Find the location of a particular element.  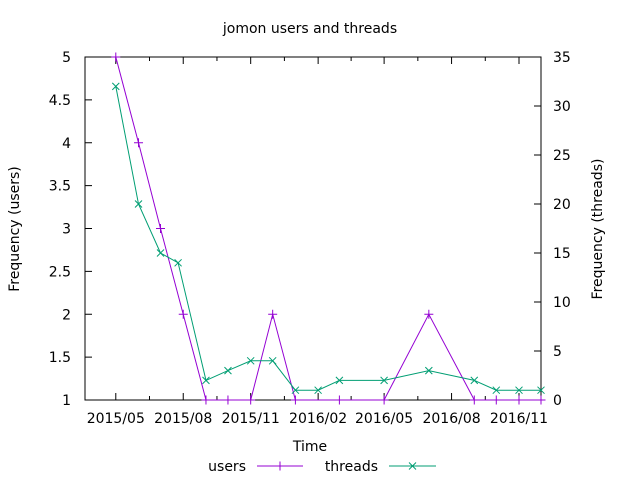

right-y-tick-label: 20 is located at coordinates (562, 205).